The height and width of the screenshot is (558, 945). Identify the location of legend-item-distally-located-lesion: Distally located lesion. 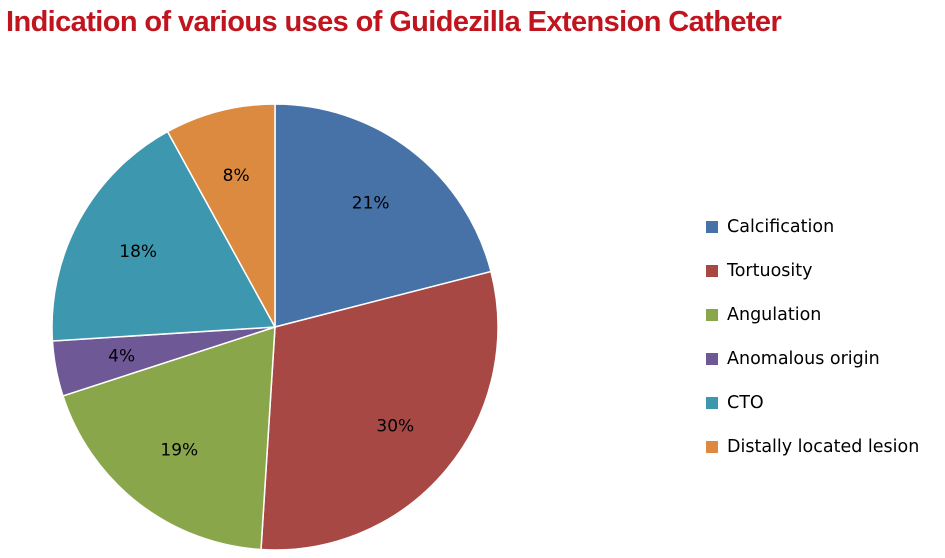
(812, 447).